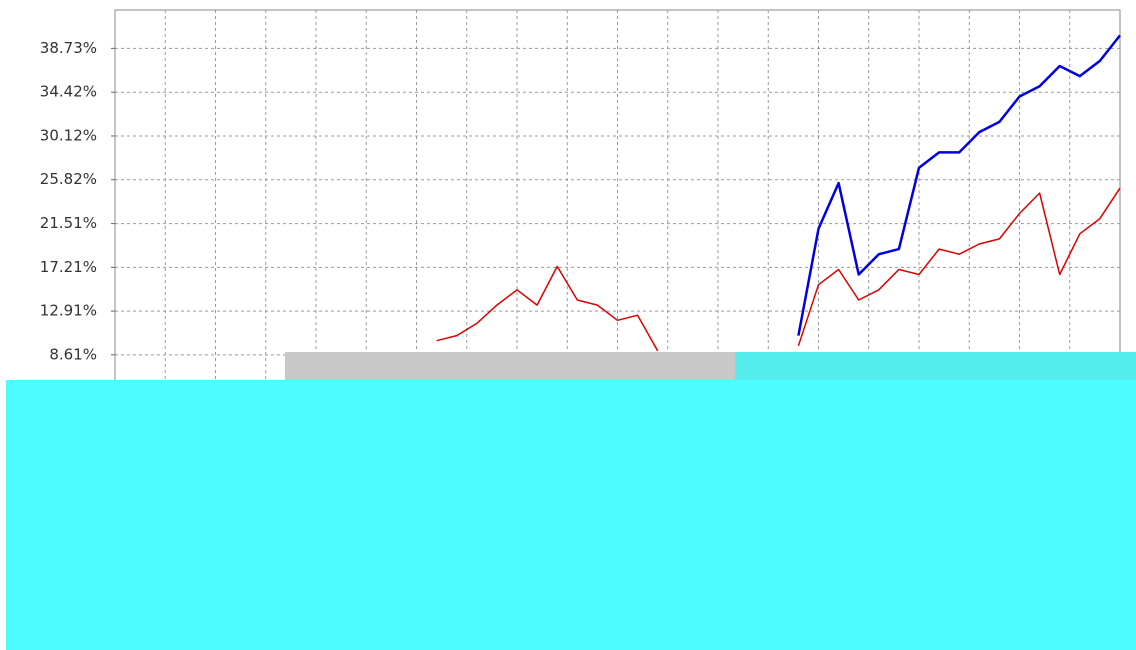  What do you see at coordinates (68, 311) in the screenshot?
I see `y-tick-label: 12.91%` at bounding box center [68, 311].